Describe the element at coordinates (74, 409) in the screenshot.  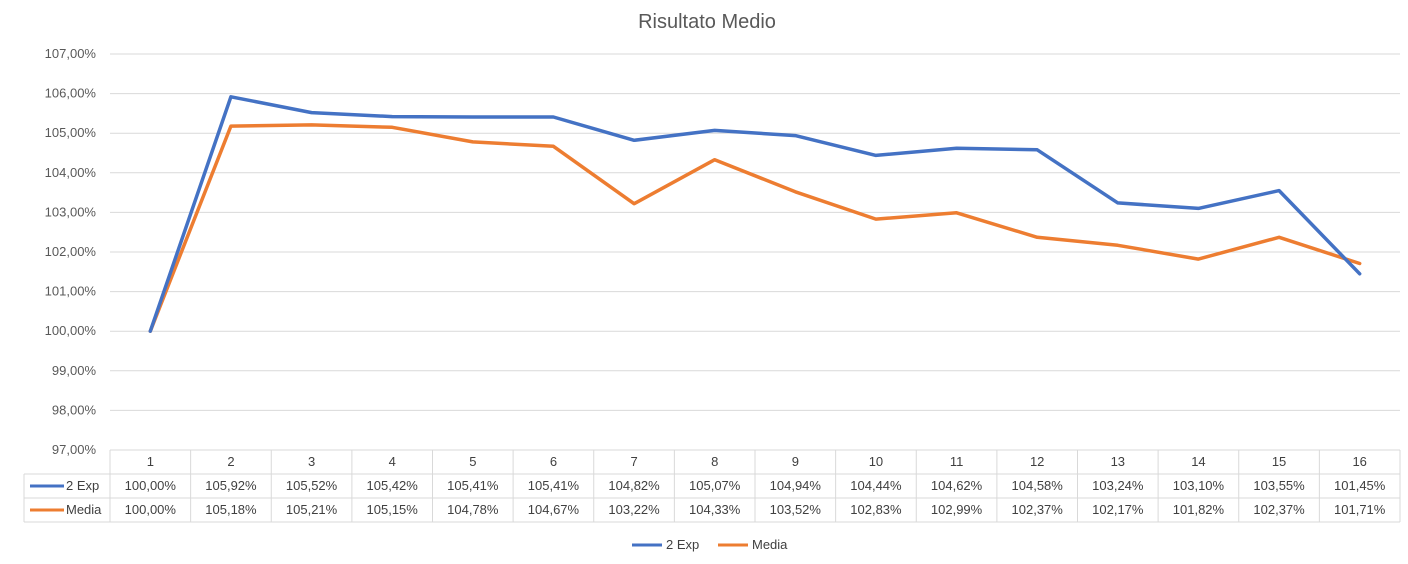
I see `y-tick-label: 98,00%` at that location.